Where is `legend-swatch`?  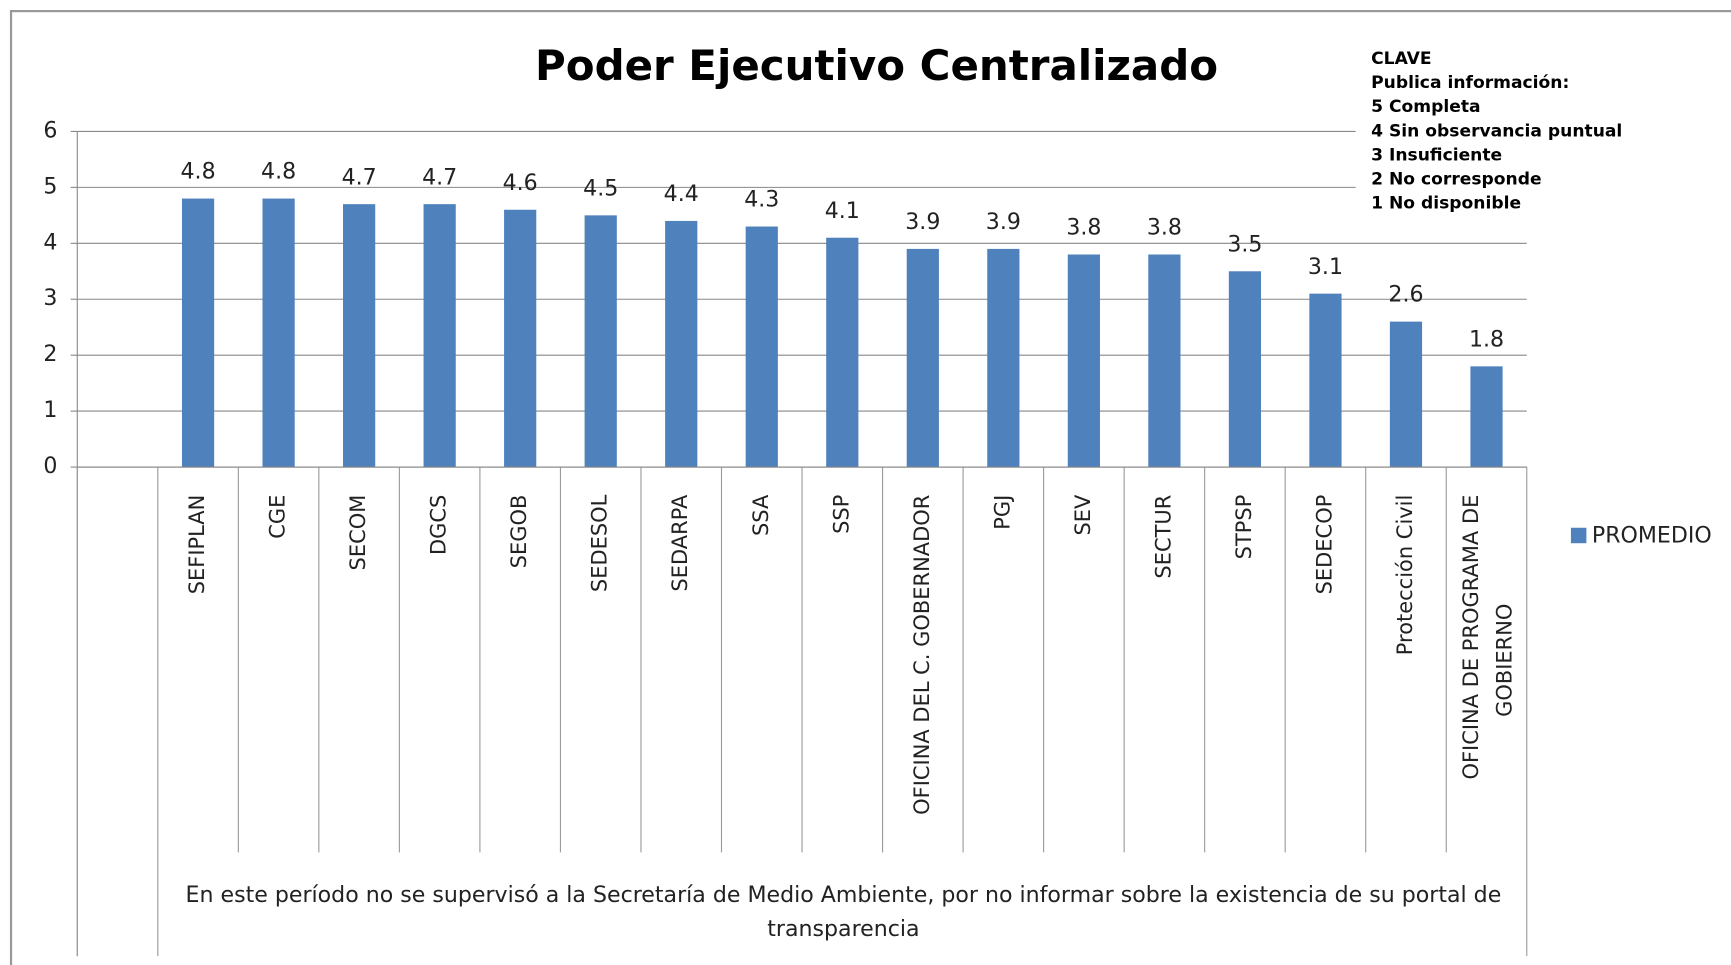 legend-swatch is located at coordinates (1578, 535).